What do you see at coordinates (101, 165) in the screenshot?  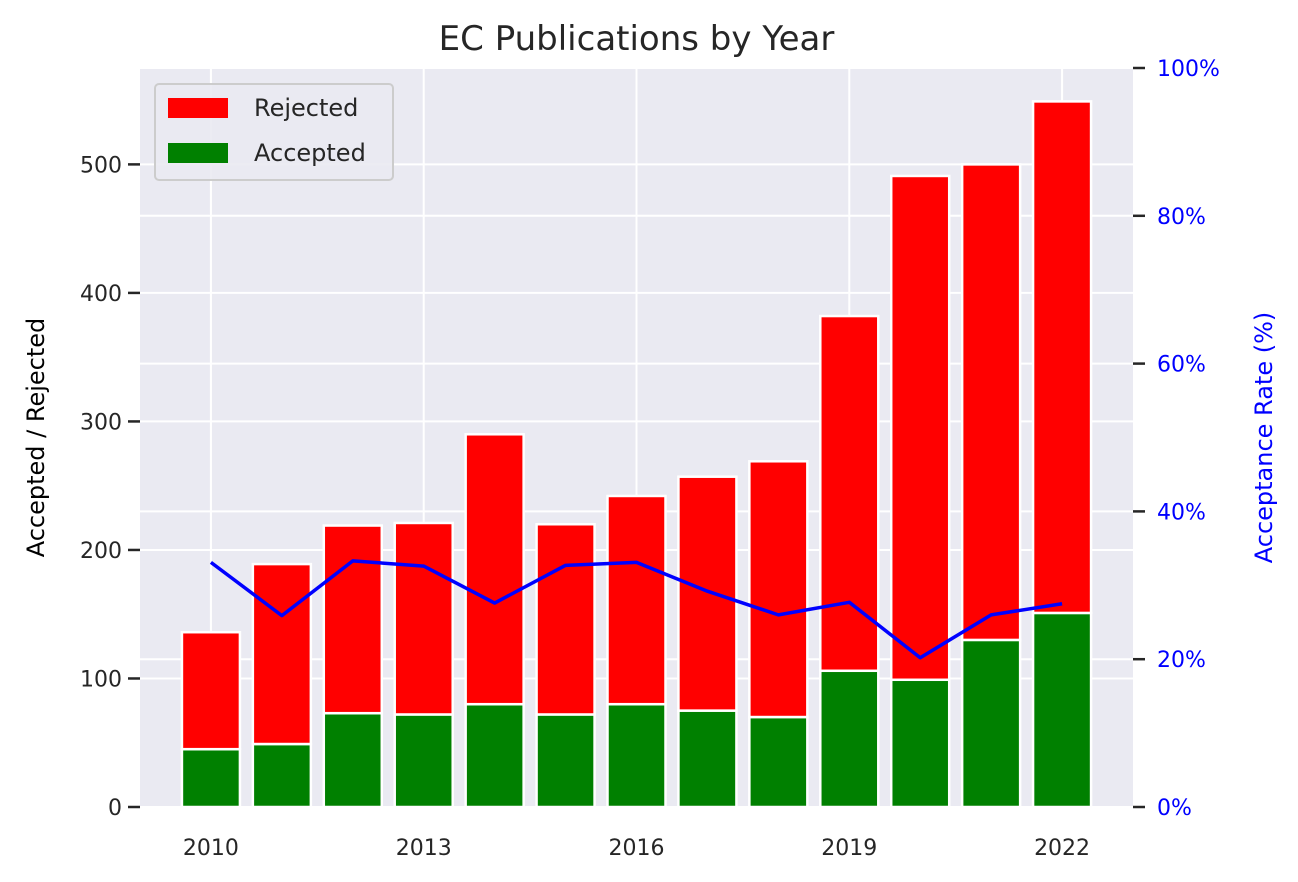 I see `y-tick-label: 500` at bounding box center [101, 165].